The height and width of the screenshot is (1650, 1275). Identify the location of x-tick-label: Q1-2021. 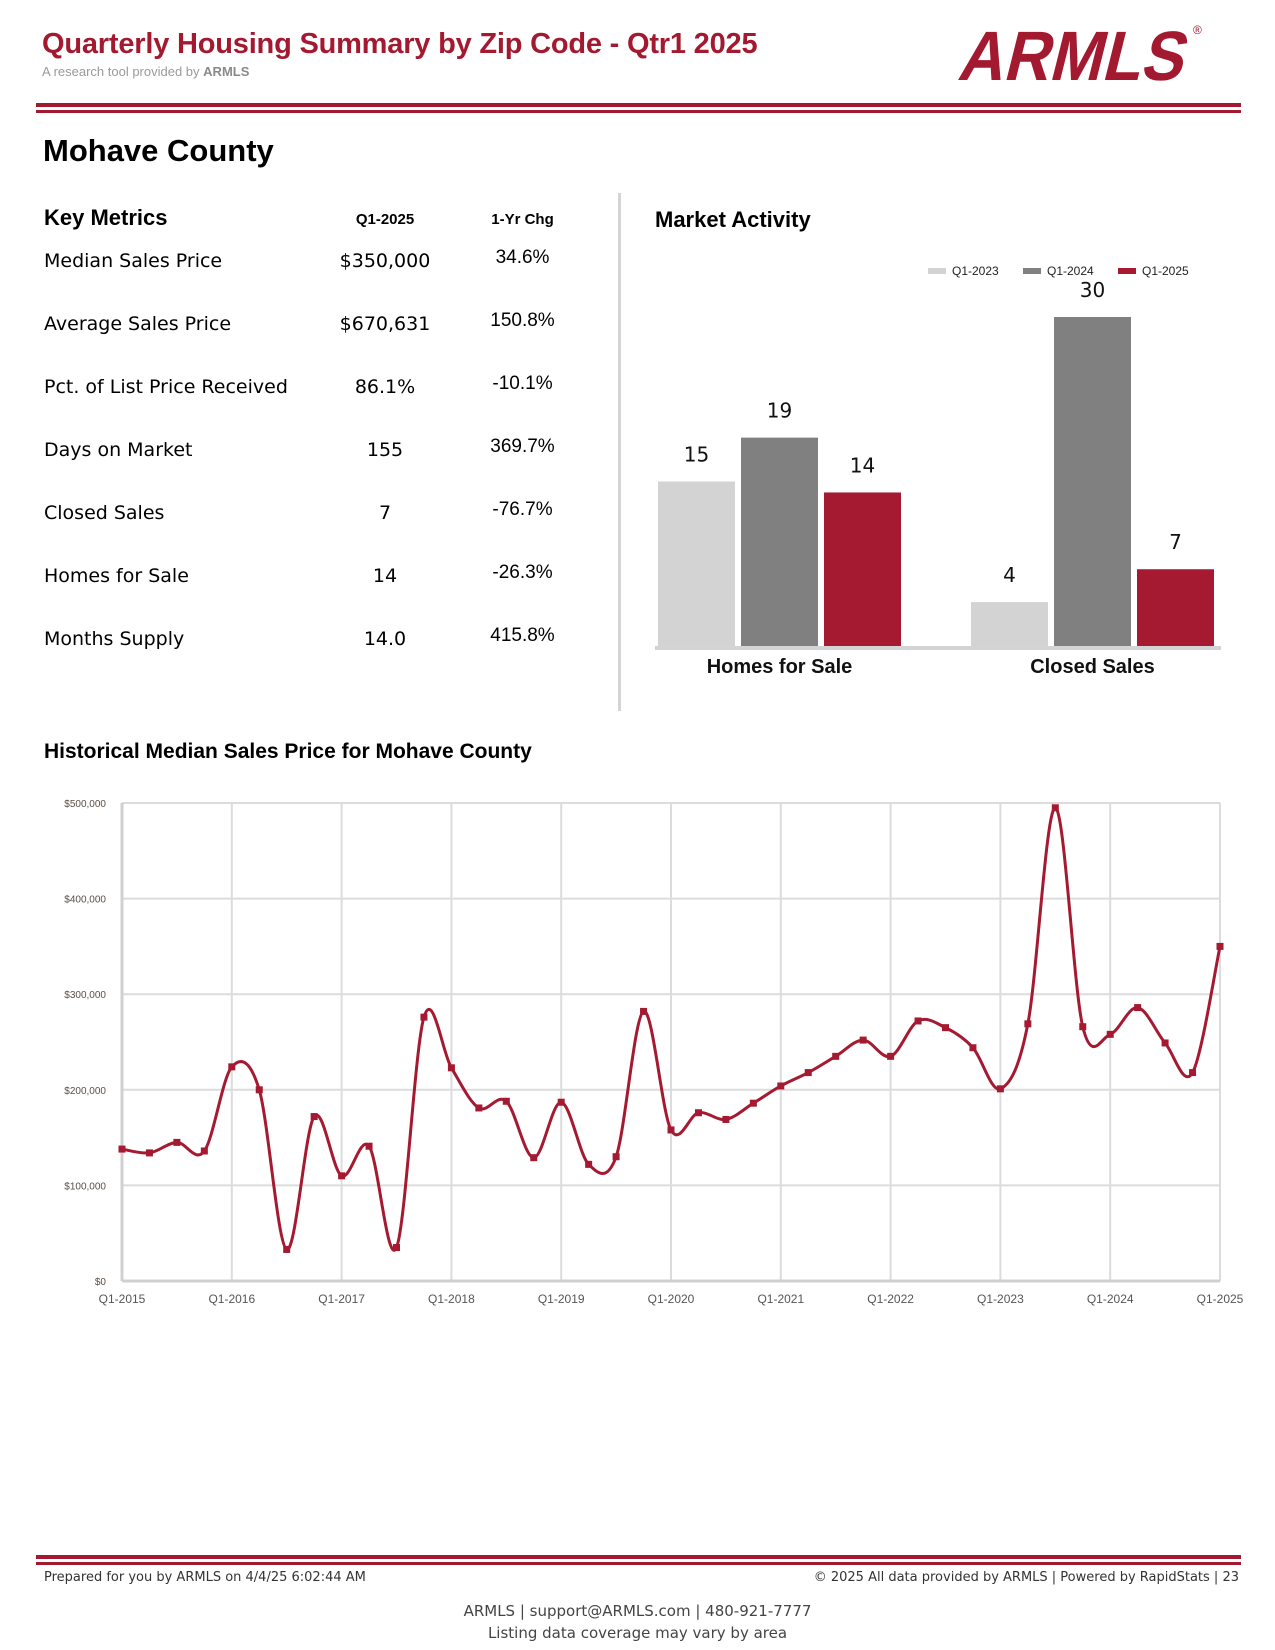
(780, 1299).